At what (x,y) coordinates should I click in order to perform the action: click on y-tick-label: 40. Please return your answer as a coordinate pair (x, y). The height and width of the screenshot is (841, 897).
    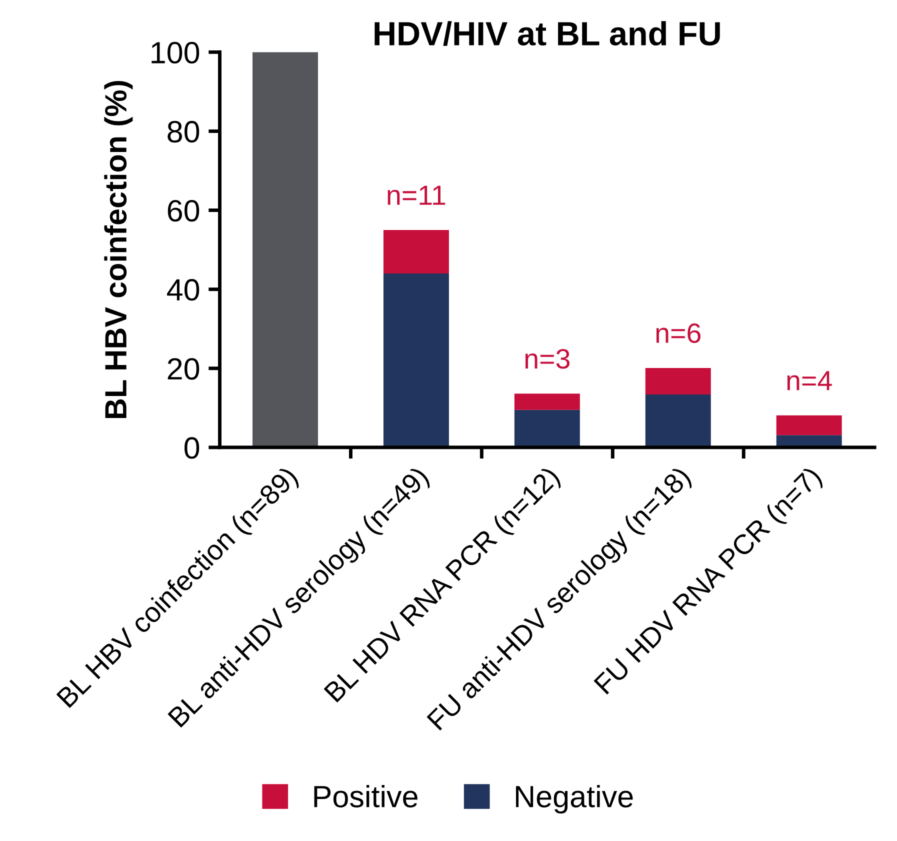
    Looking at the image, I should click on (183, 290).